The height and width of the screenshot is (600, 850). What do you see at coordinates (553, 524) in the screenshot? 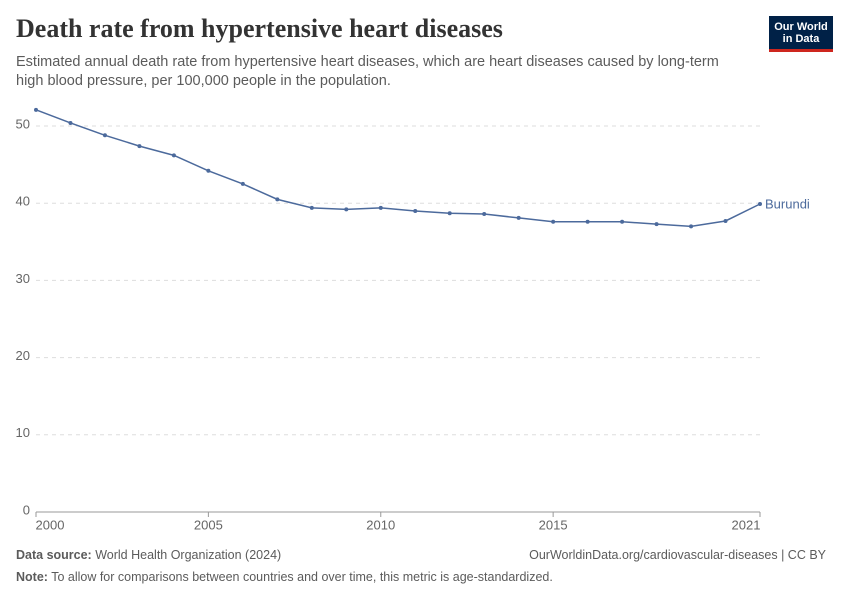
I see `x-tick-label: 2015` at bounding box center [553, 524].